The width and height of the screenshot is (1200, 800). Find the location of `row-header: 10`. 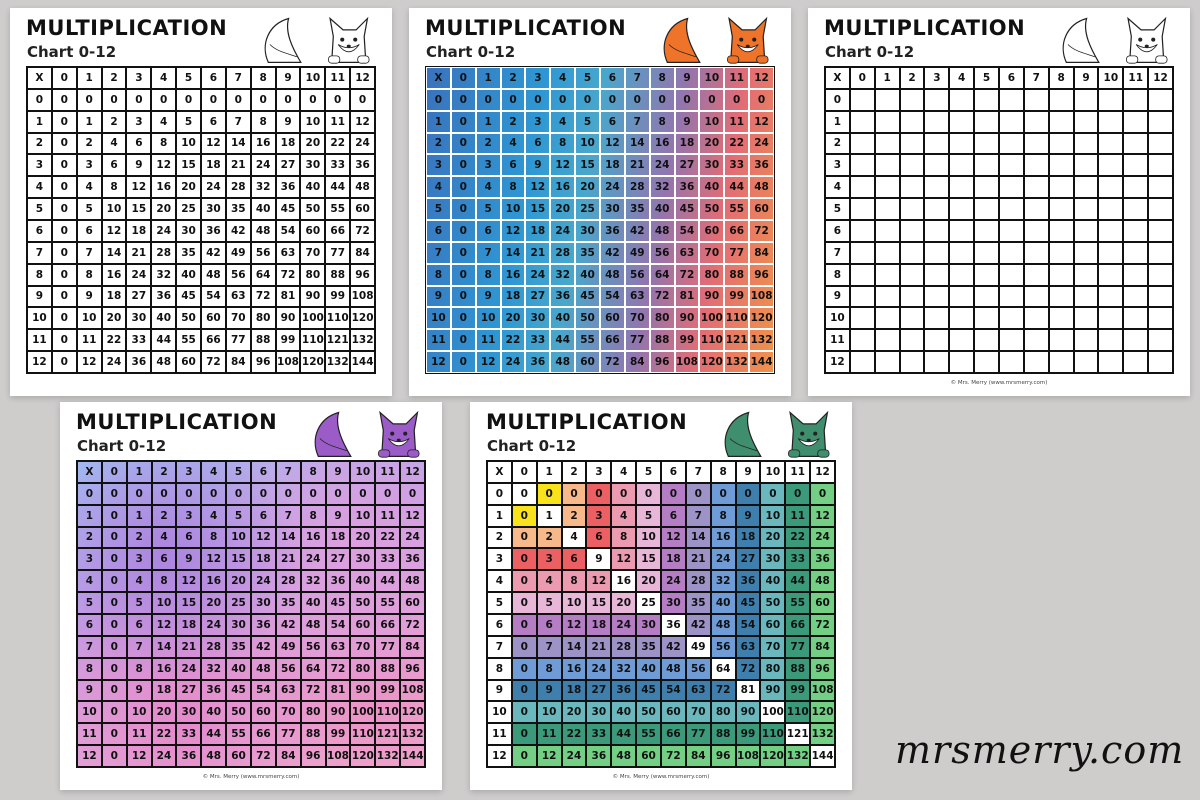

row-header: 10 is located at coordinates (837, 318).